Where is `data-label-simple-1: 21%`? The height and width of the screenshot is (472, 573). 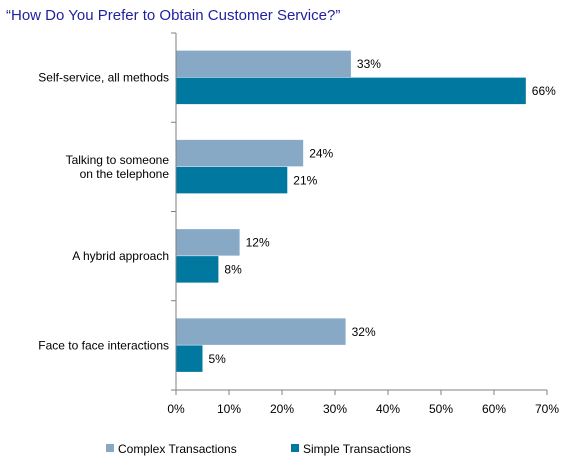
data-label-simple-1: 21% is located at coordinates (305, 180).